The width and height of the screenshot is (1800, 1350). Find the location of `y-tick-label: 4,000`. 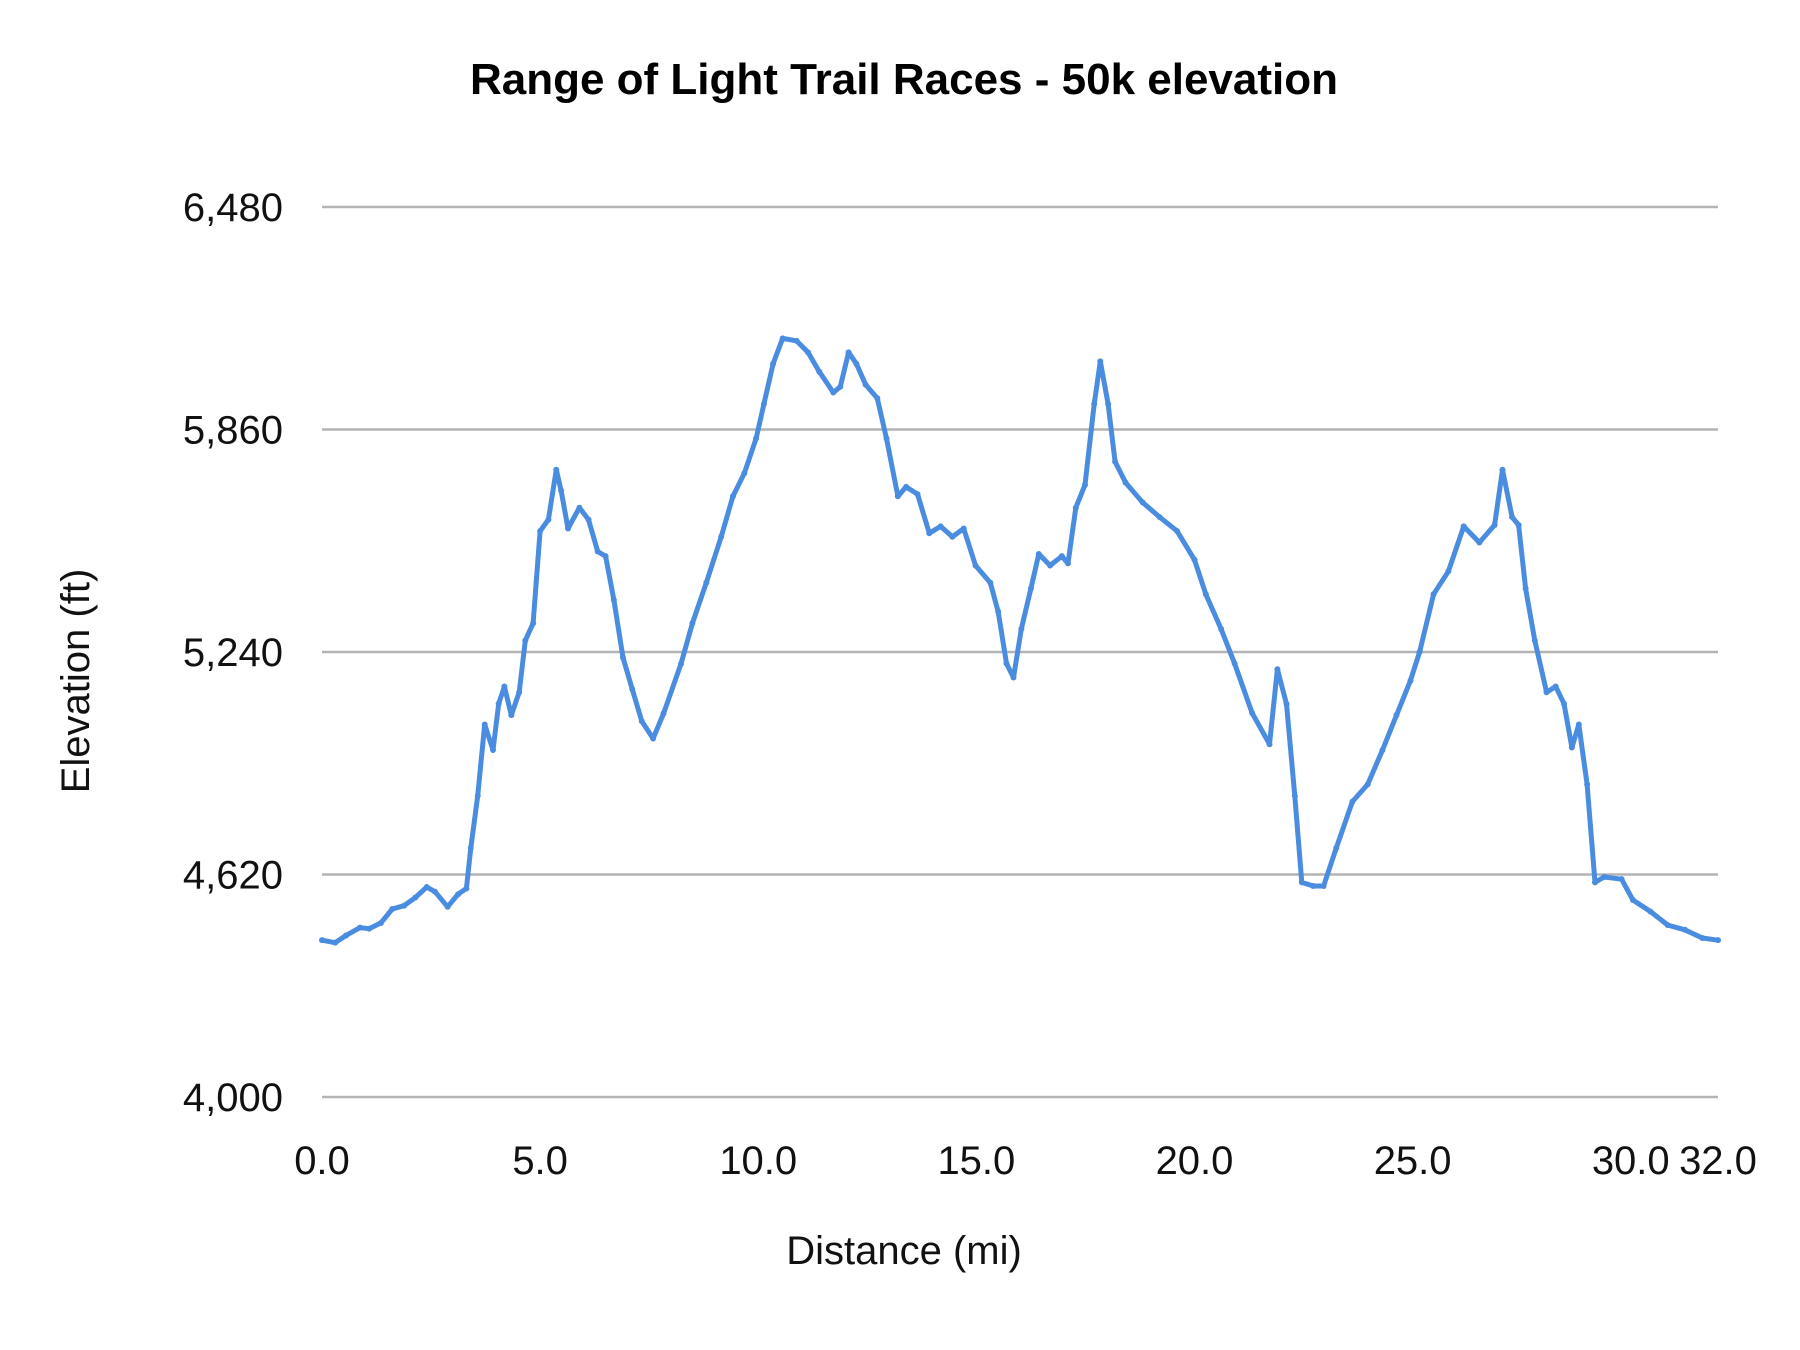

y-tick-label: 4,000 is located at coordinates (233, 1098).